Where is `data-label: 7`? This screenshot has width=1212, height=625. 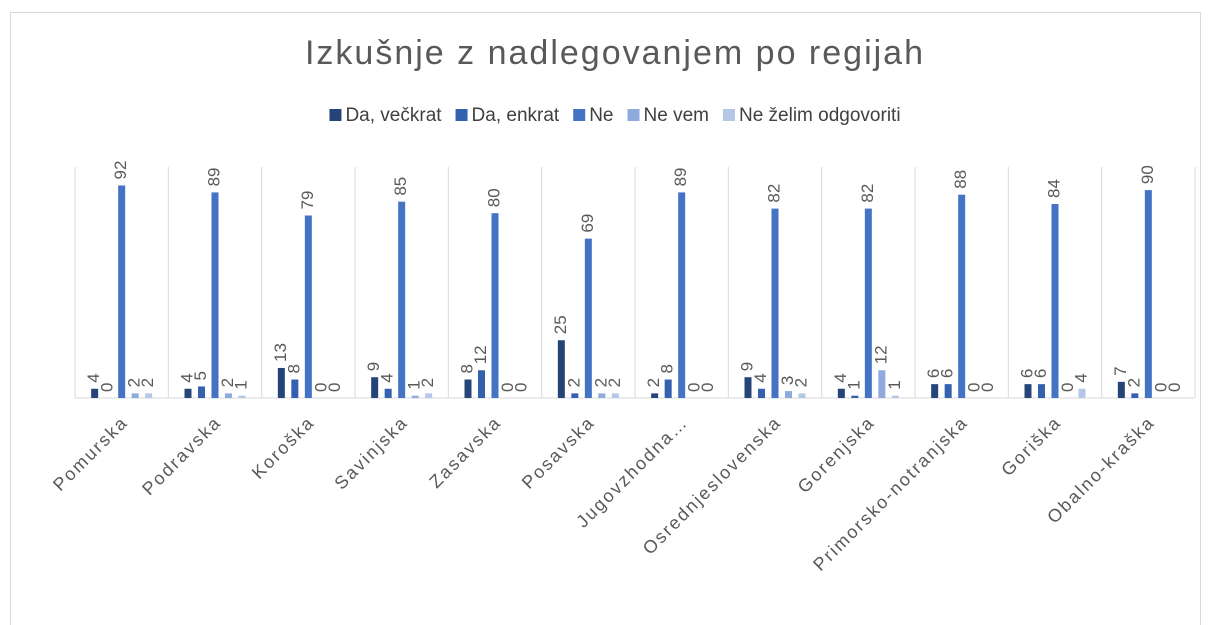 data-label: 7 is located at coordinates (1120, 370).